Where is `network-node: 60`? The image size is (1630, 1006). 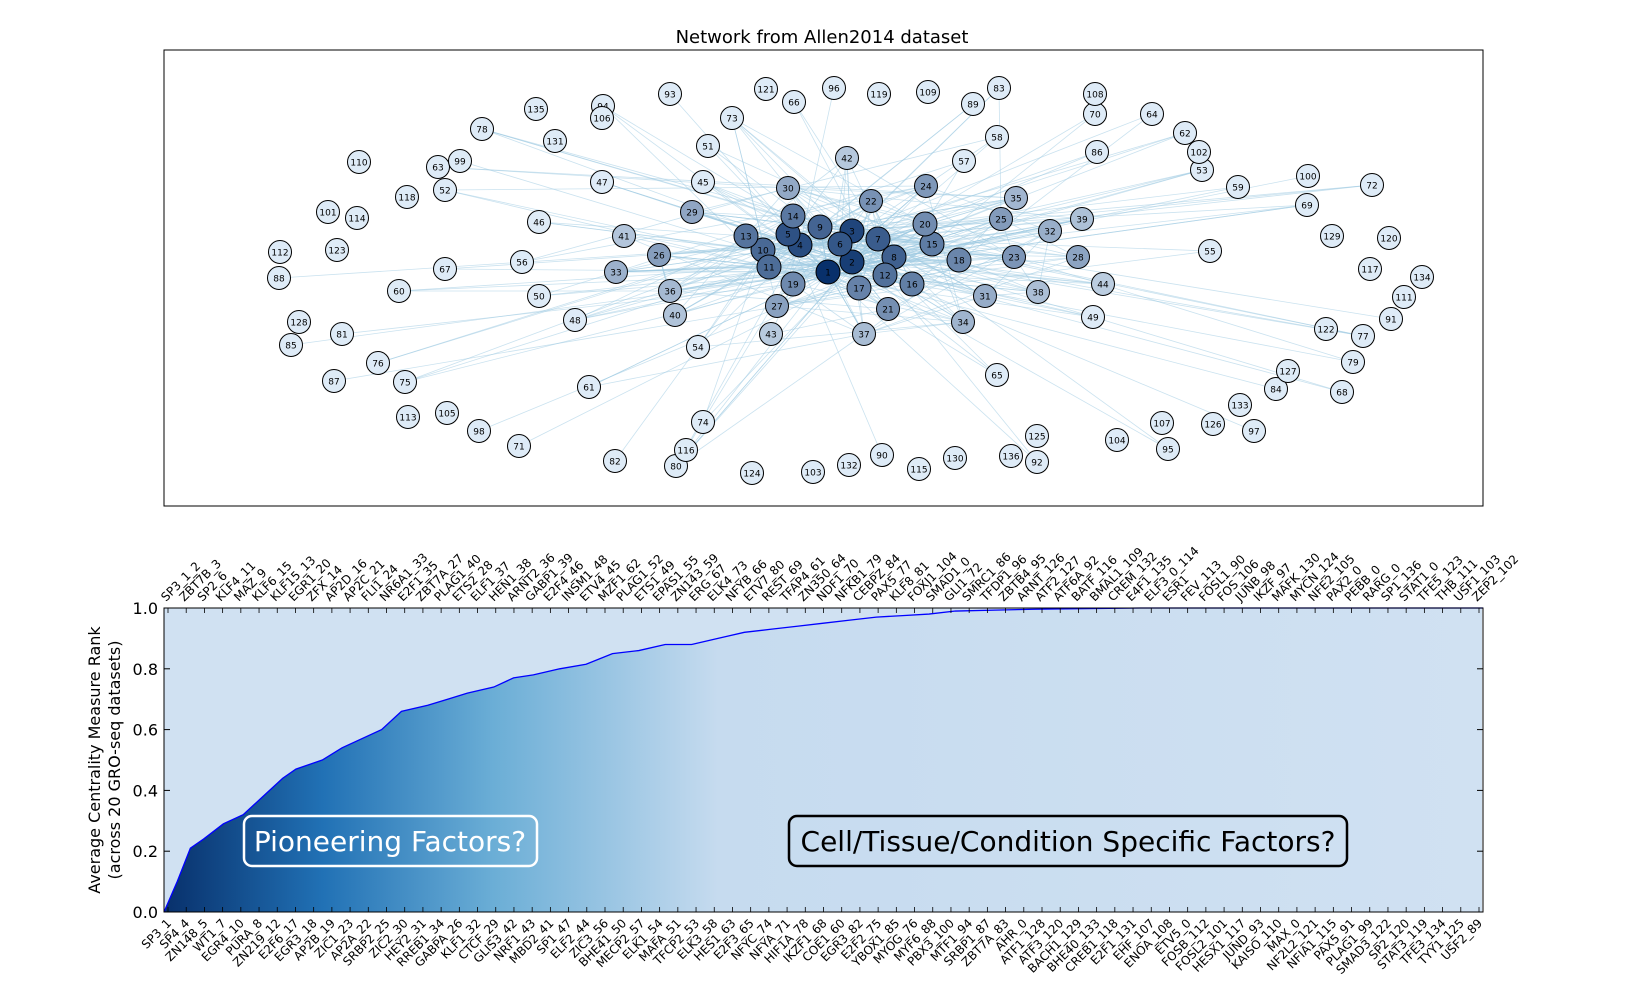 network-node: 60 is located at coordinates (399, 291).